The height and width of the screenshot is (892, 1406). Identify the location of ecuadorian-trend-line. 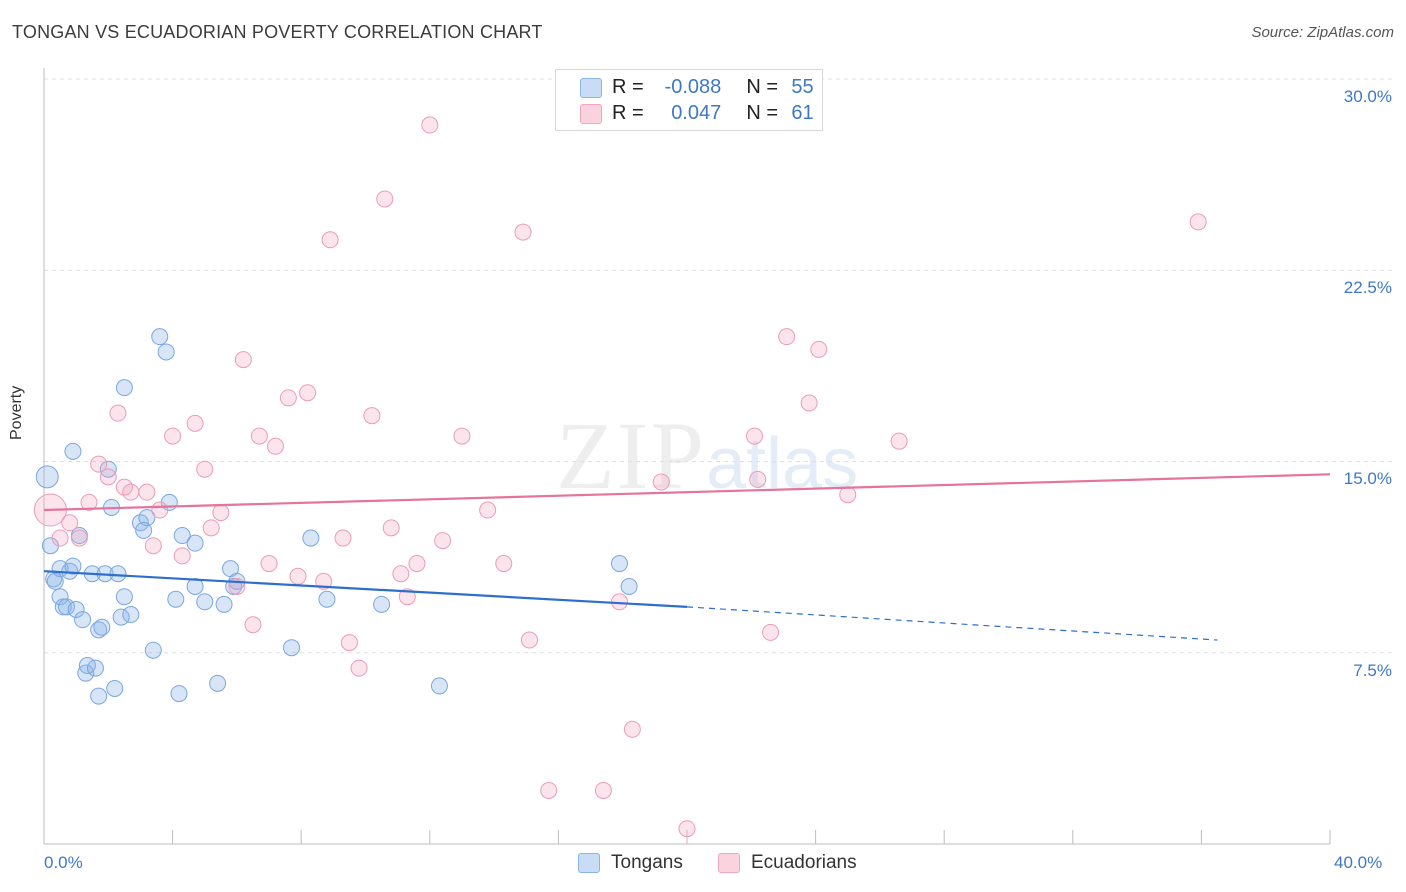
(687, 492).